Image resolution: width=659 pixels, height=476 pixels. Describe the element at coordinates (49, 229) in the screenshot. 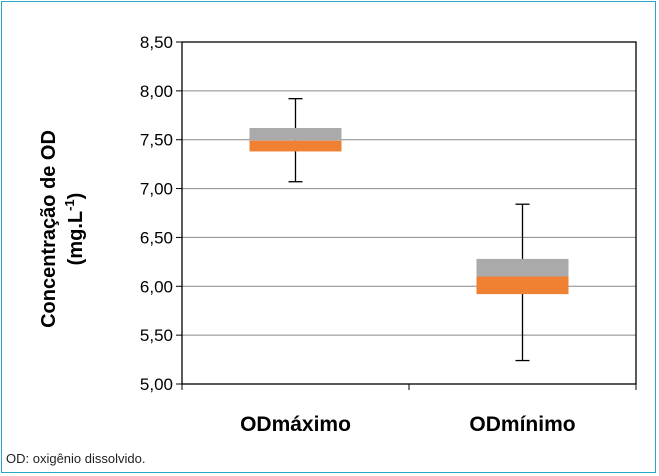

I see `y-axis-label-line1: Concentração de OD` at that location.